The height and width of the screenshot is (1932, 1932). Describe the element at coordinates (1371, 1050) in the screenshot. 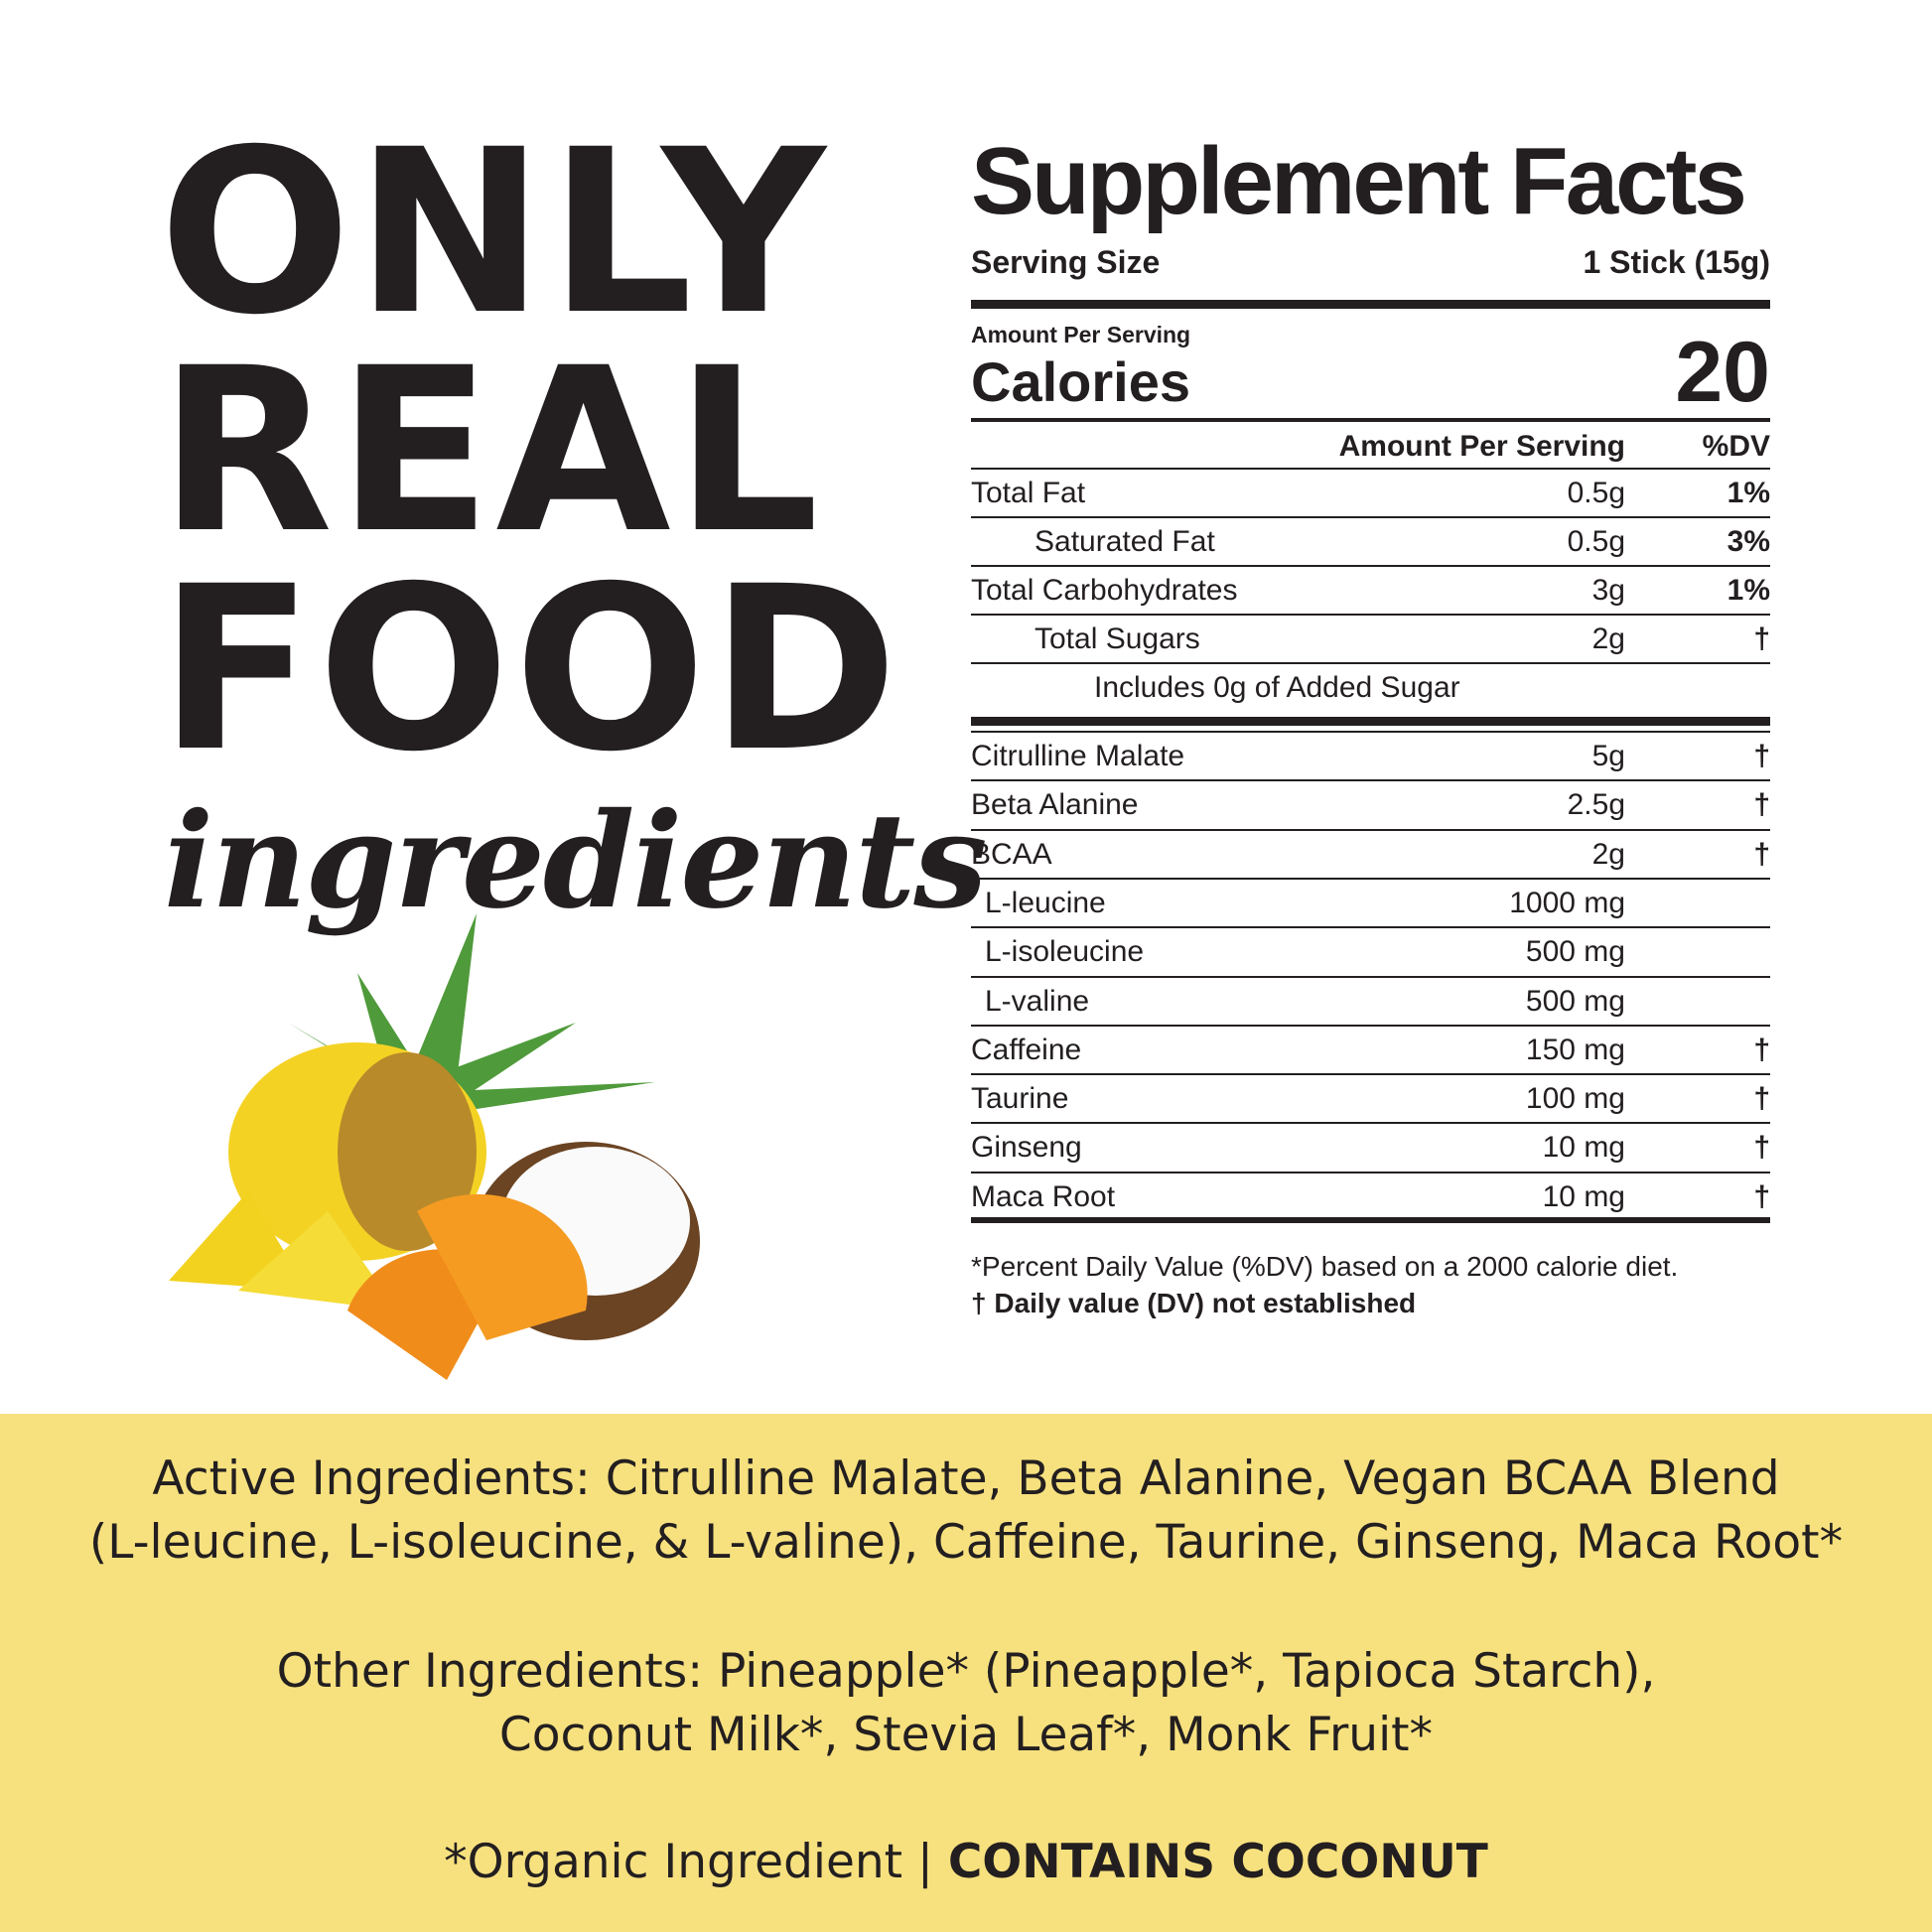

I see `table-row: Caffeine 150 mg †` at that location.